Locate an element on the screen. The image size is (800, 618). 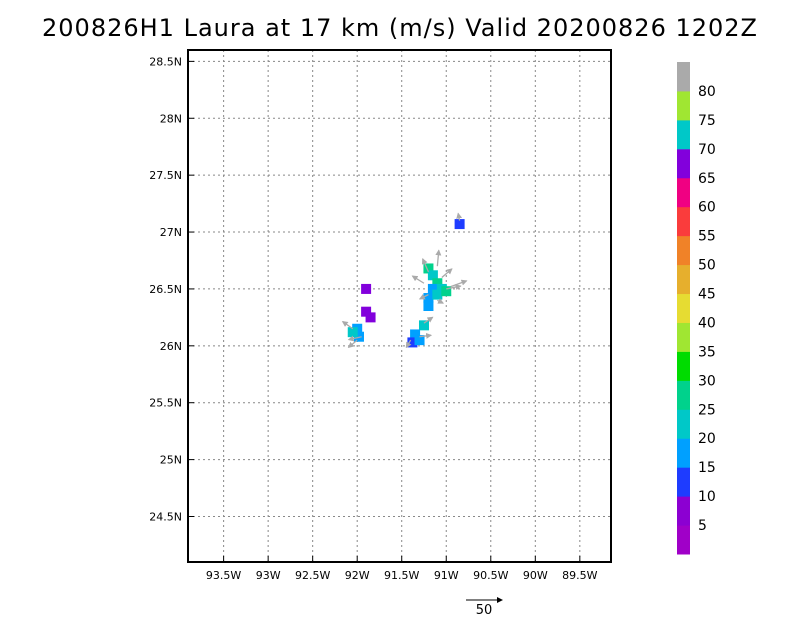
lon-tick-label: 90.5W is located at coordinates (490, 575).